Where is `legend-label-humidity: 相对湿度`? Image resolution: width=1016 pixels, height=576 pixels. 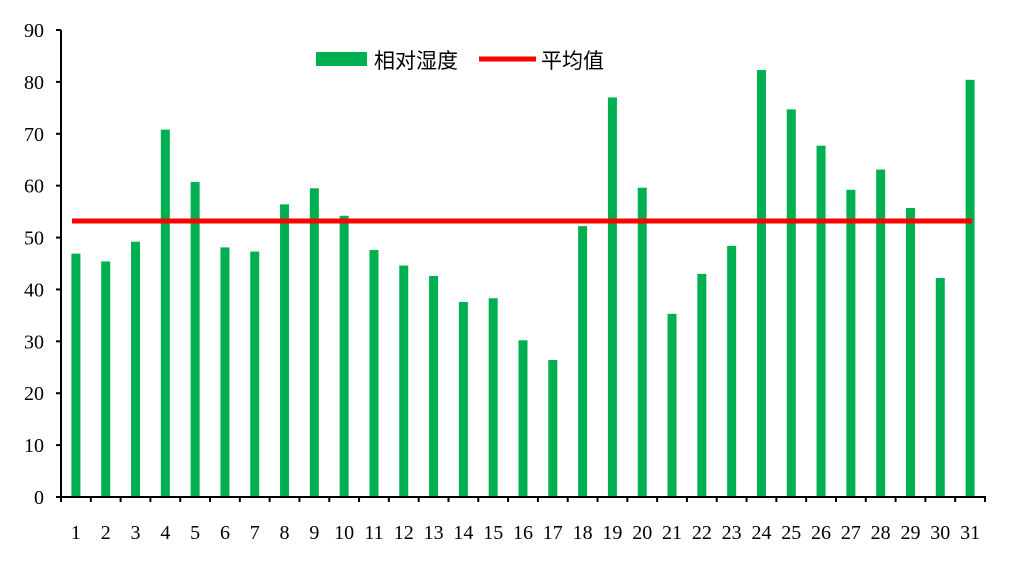
legend-label-humidity: 相对湿度 is located at coordinates (416, 61).